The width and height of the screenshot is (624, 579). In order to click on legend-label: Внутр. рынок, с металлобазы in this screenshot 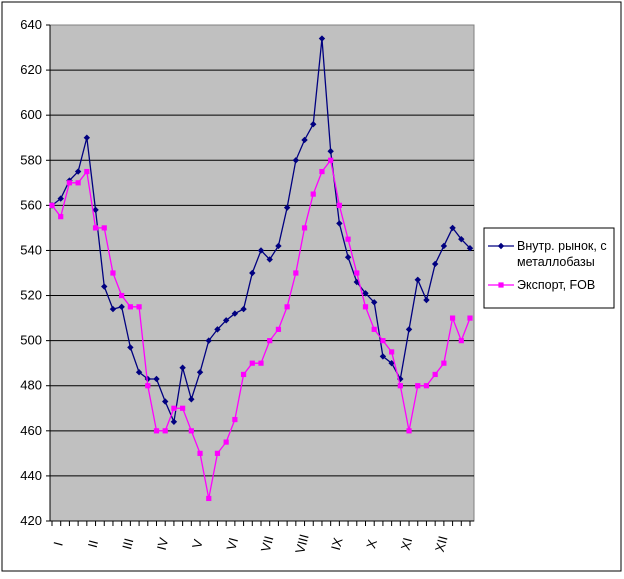, I will do `click(562, 254)`.